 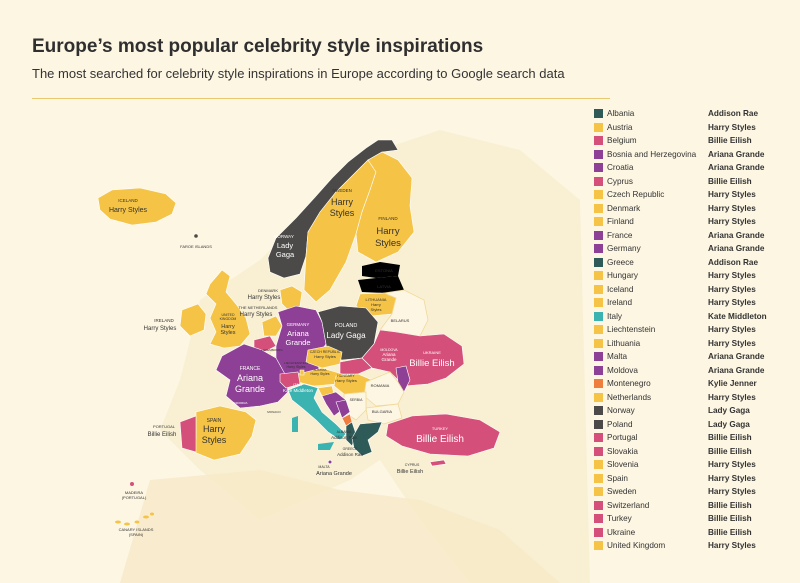 What do you see at coordinates (134, 519) in the screenshot?
I see `island-canary` at bounding box center [134, 519].